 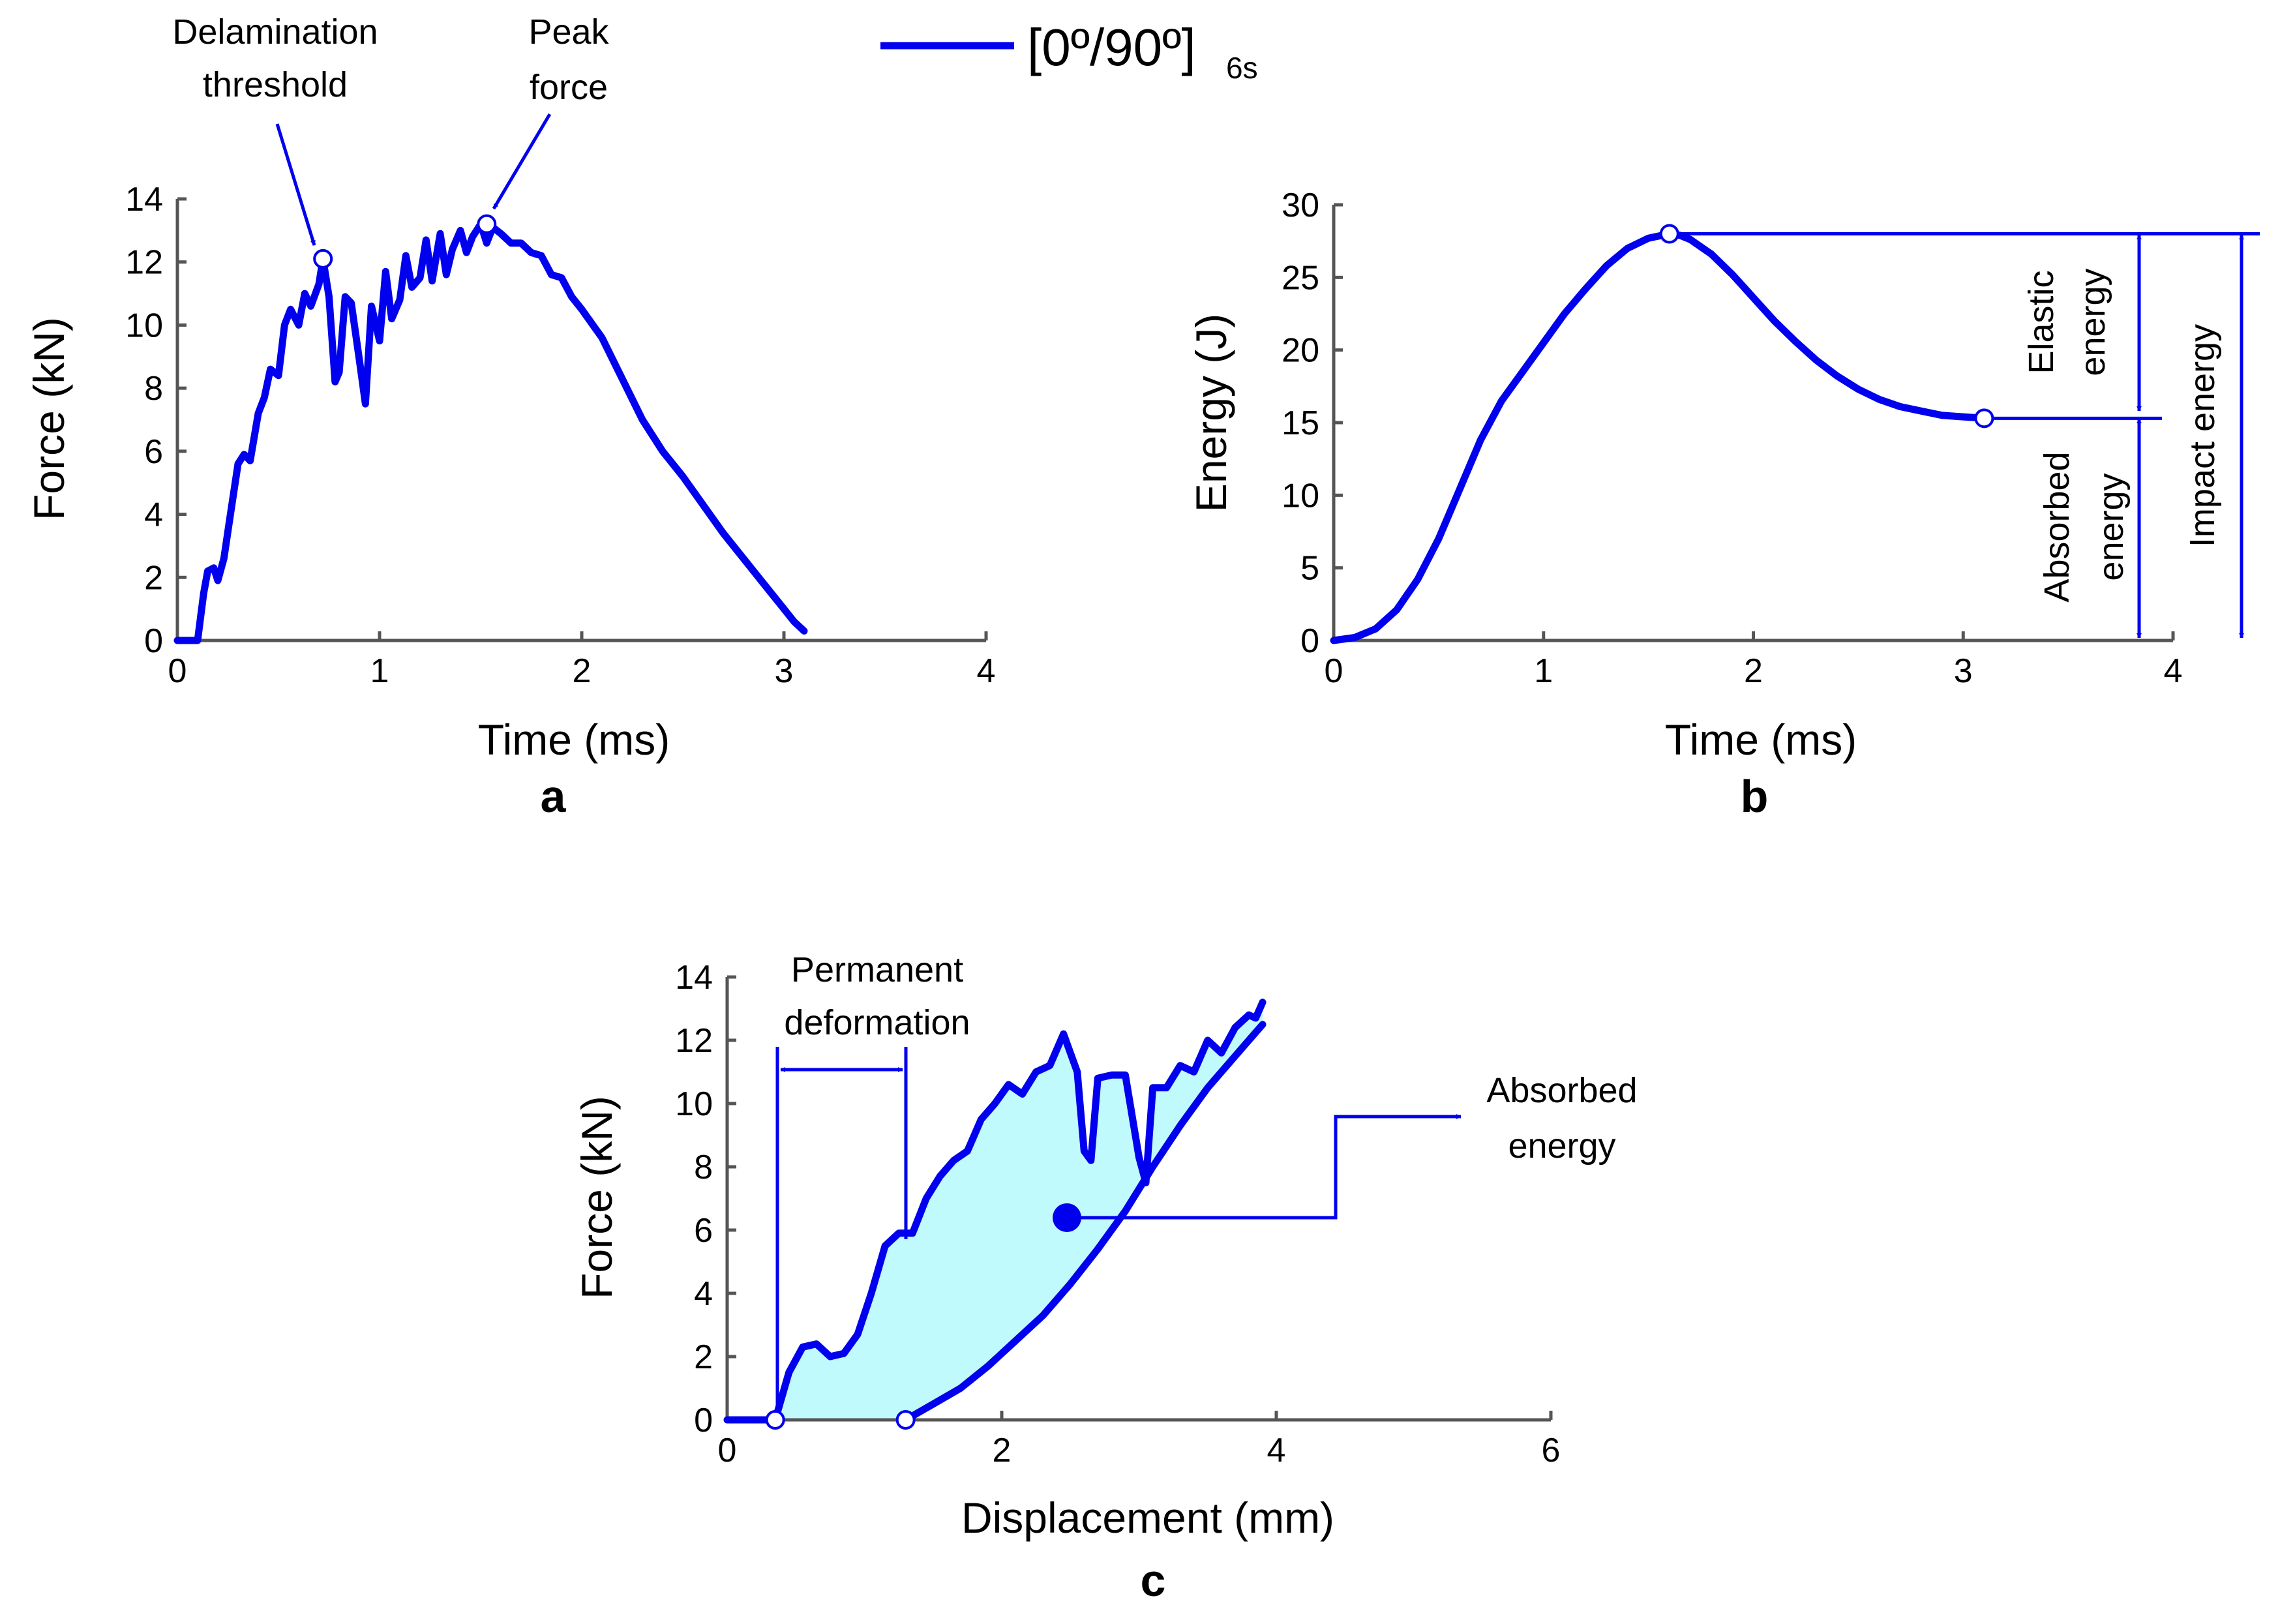 What do you see at coordinates (1964, 671) in the screenshot?
I see `chart-b-xtick-label: 3` at bounding box center [1964, 671].